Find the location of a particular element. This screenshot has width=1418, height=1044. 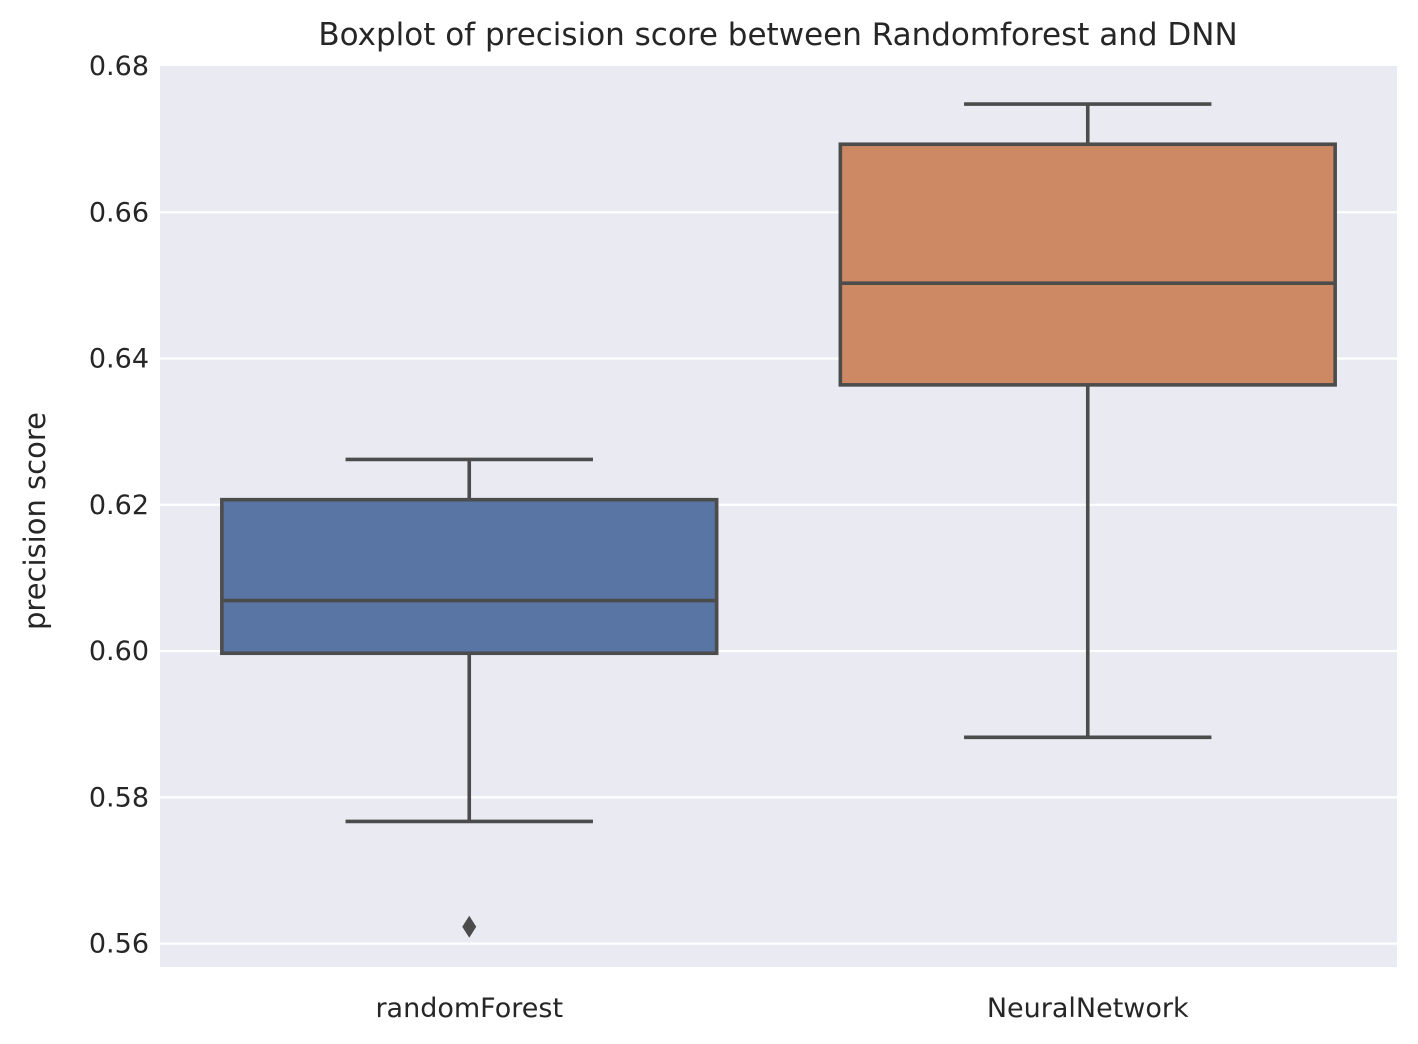

y-tick-label: 0.64 is located at coordinates (119, 359).